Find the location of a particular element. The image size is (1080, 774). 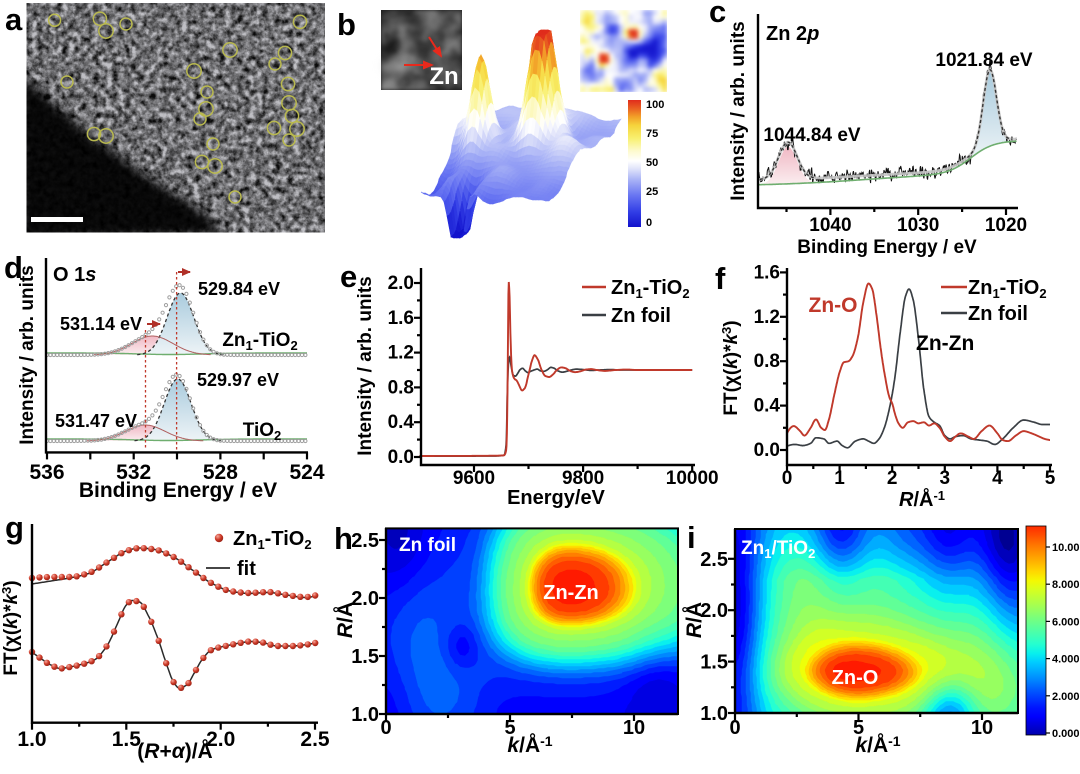

svg-text: 2.000 is located at coordinates (1066, 697).